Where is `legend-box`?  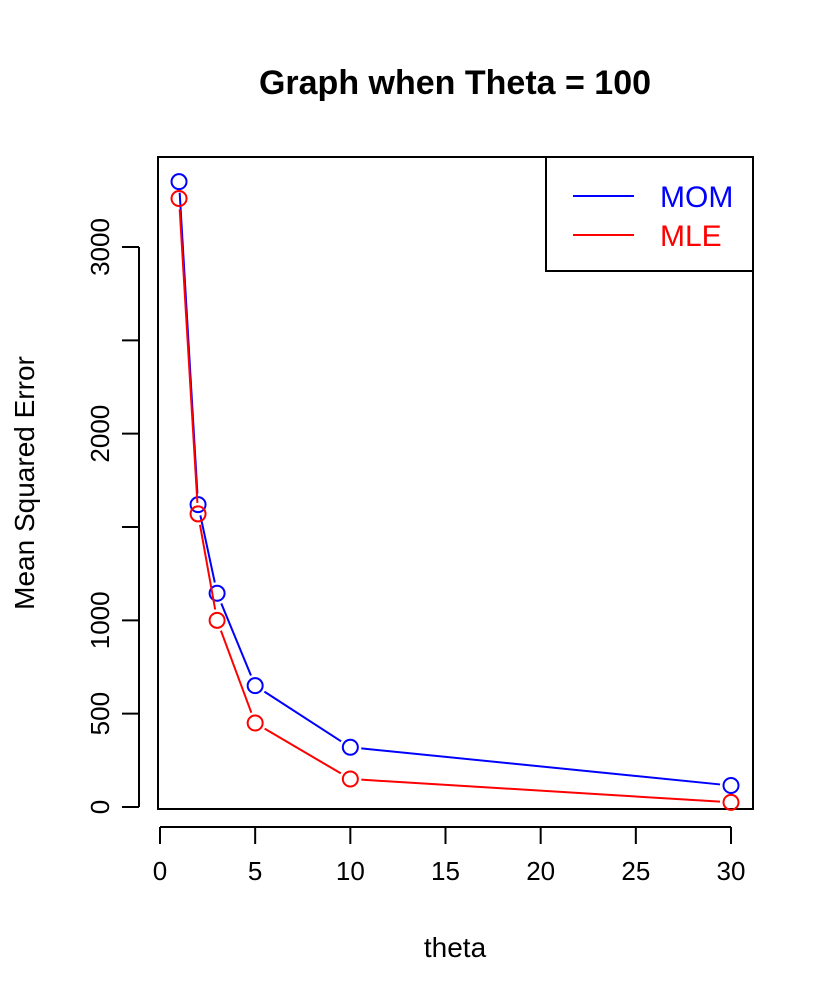
legend-box is located at coordinates (649, 214).